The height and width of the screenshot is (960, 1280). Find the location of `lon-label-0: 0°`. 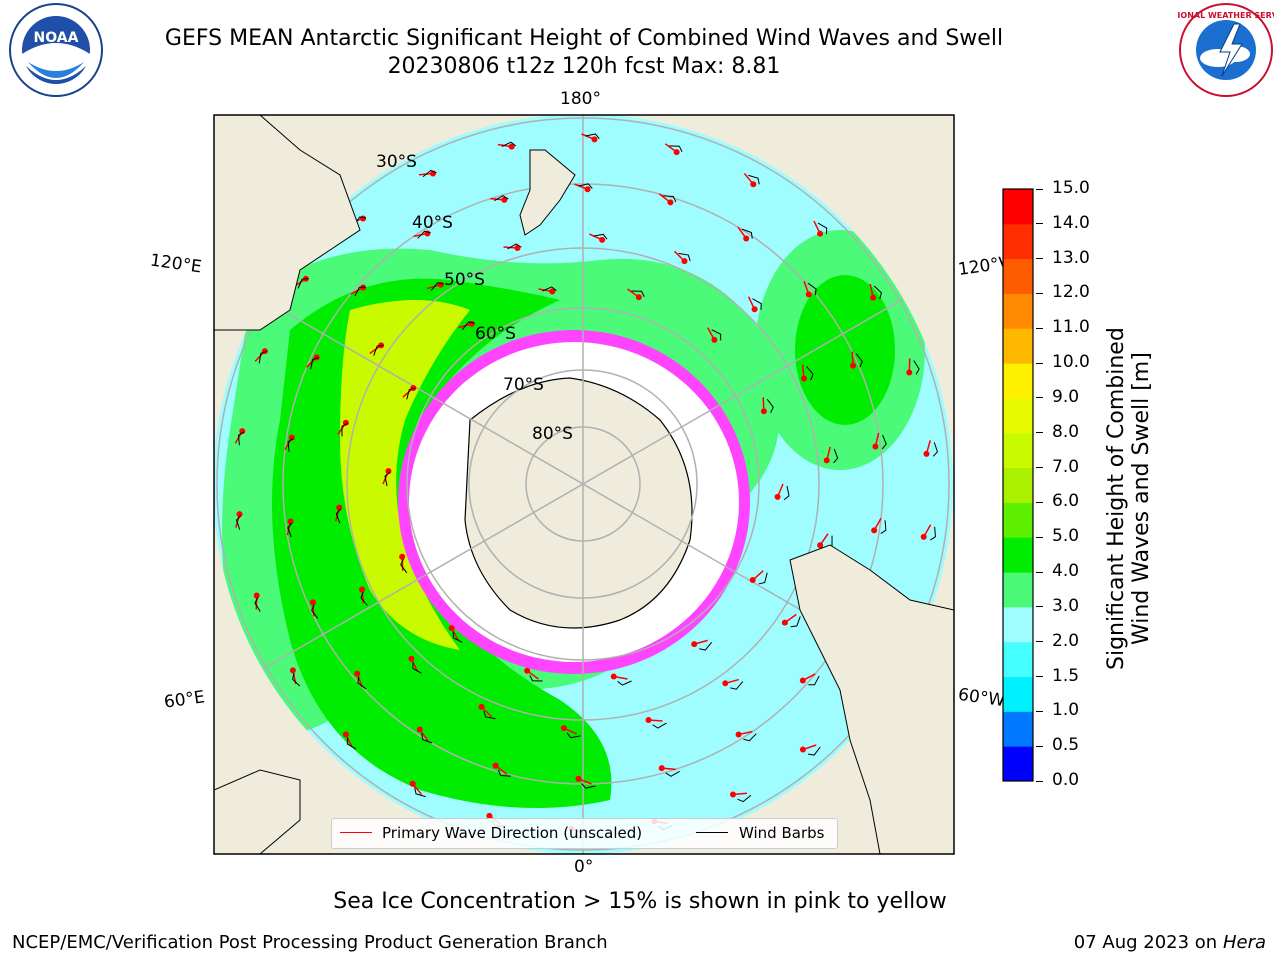

lon-label-0: 0° is located at coordinates (584, 867).